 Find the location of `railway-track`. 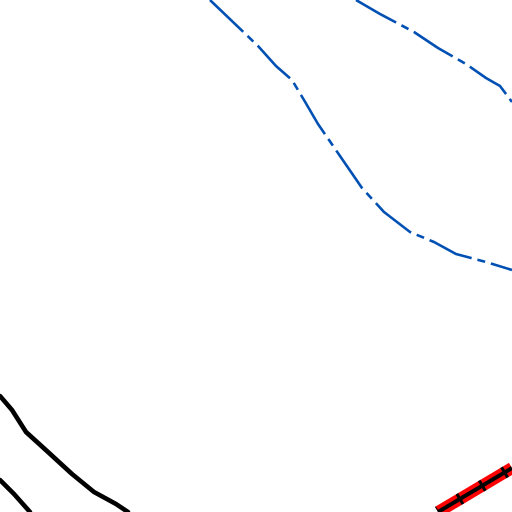

railway-track is located at coordinates (474, 489).